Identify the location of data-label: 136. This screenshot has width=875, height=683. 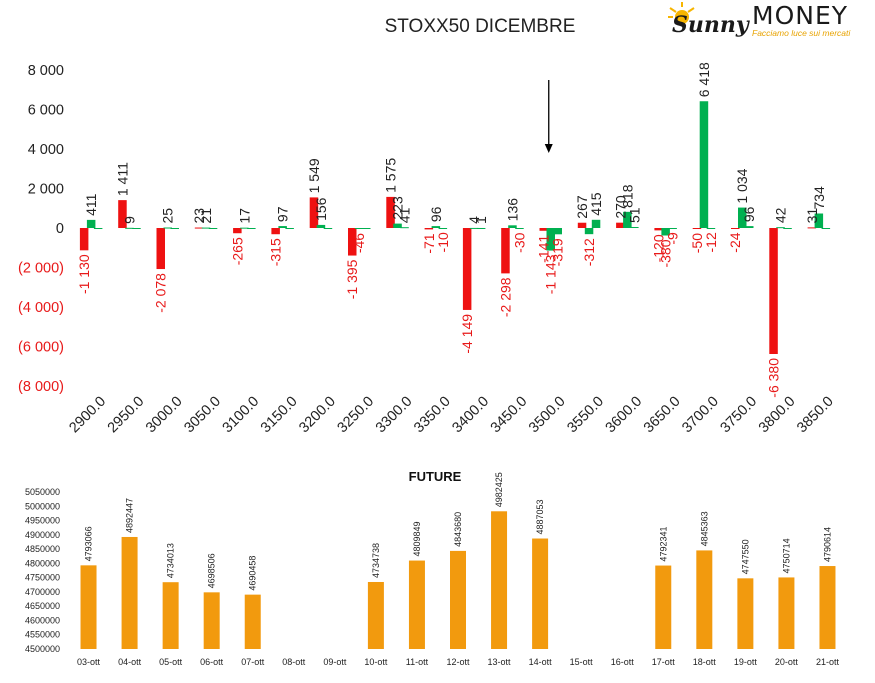
(512, 210).